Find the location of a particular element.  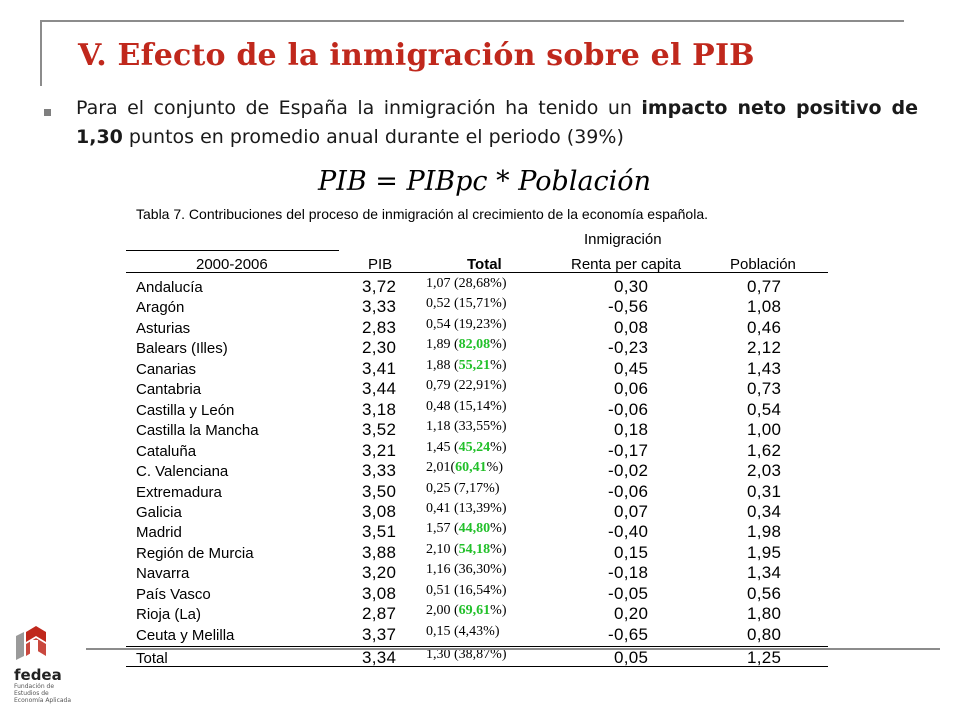

total-percent: 19,23 is located at coordinates (474, 324).